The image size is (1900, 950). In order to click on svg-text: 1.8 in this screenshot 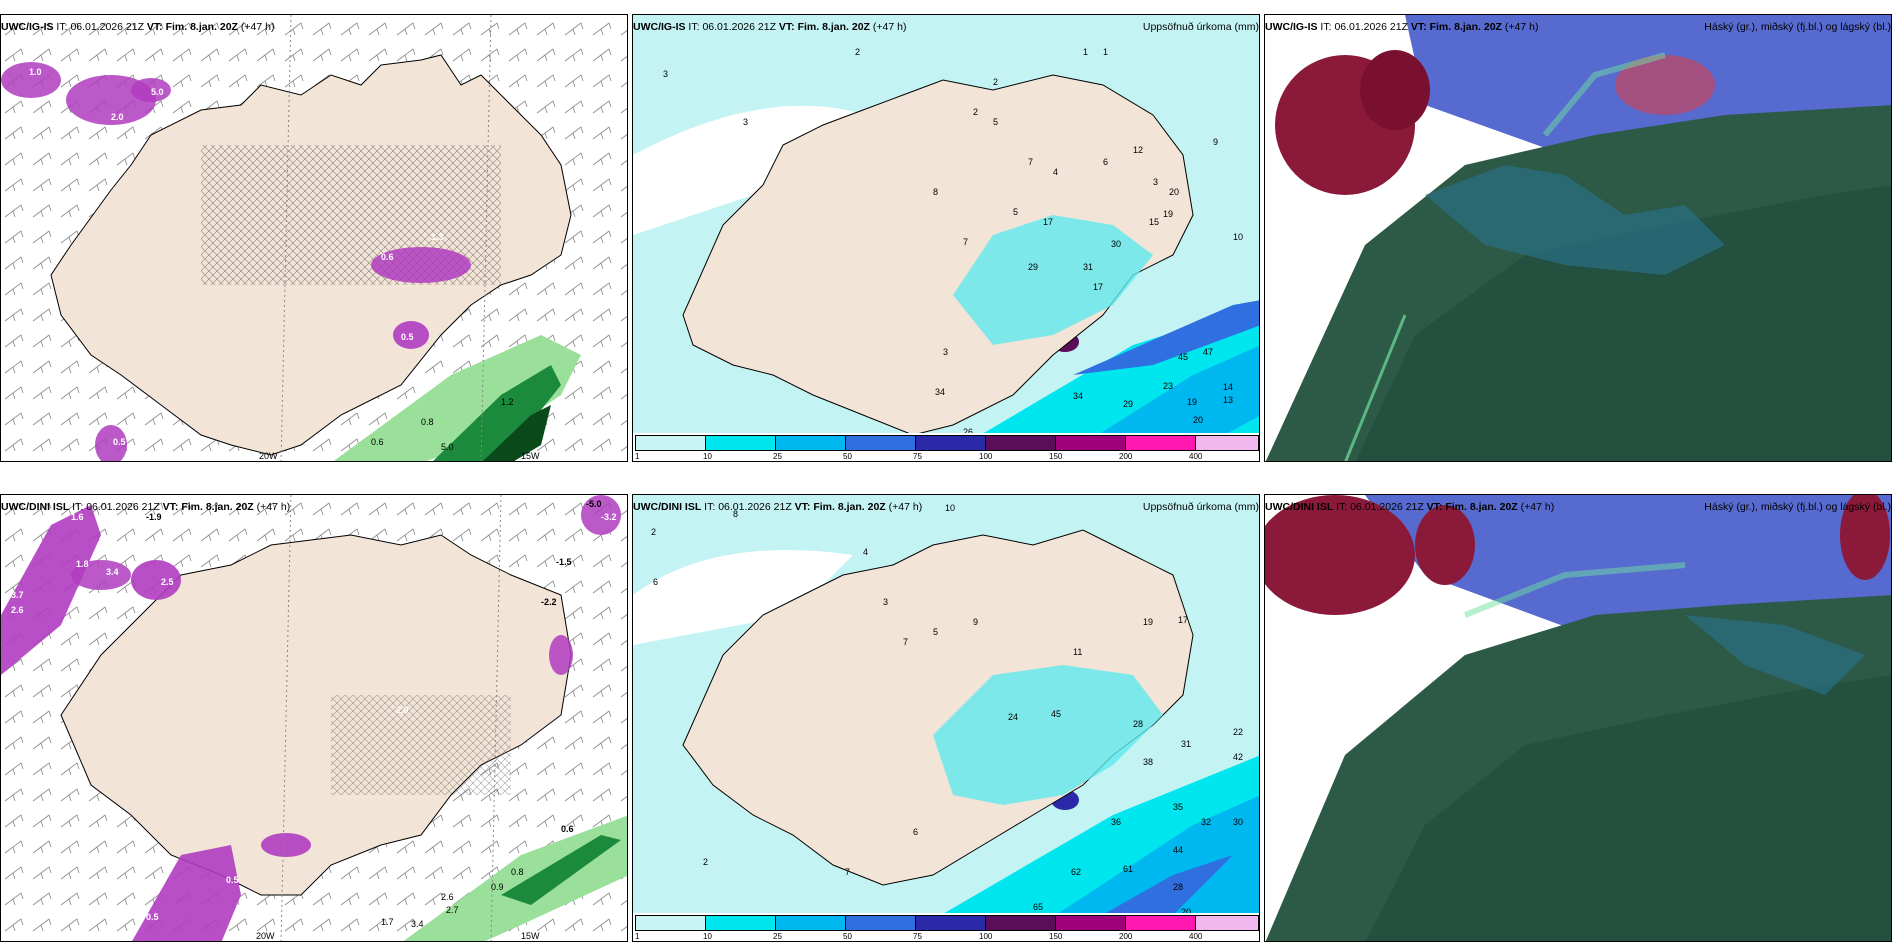, I will do `click(82, 564)`.